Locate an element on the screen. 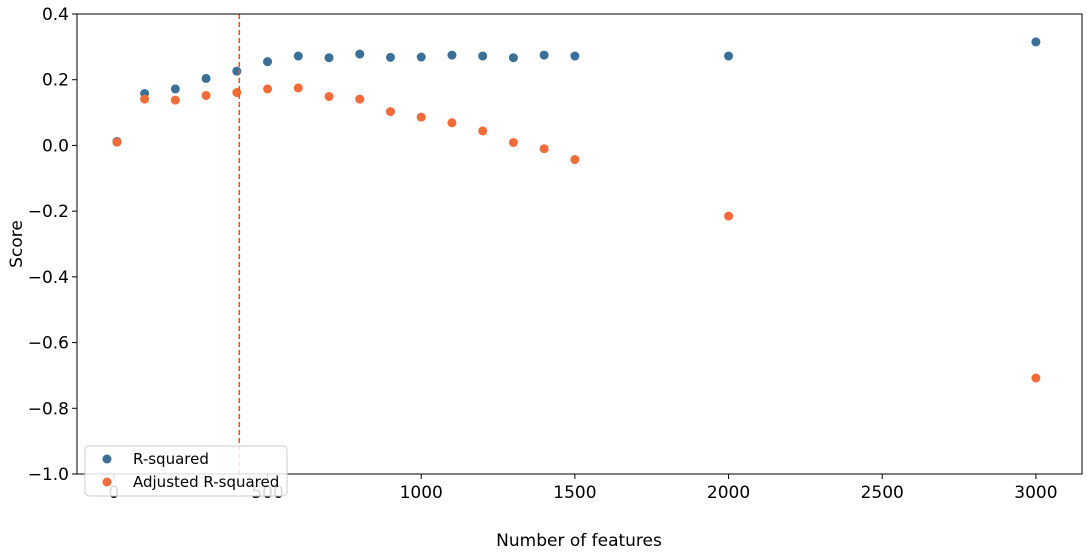 The width and height of the screenshot is (1089, 557). x-tick-label: 2000 is located at coordinates (728, 493).